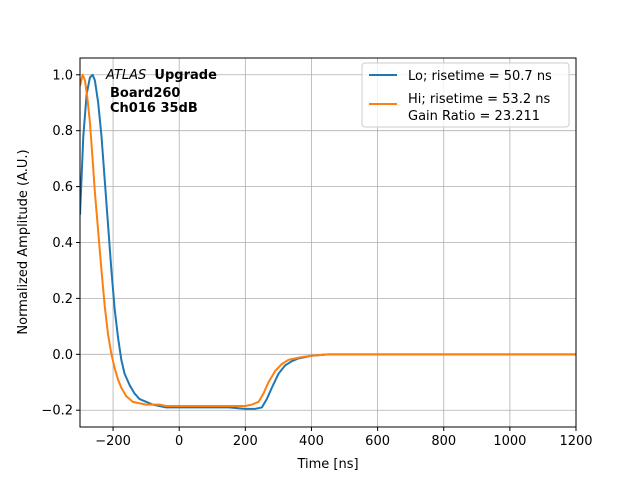 This screenshot has height=480, width=640. What do you see at coordinates (480, 76) in the screenshot?
I see `legend-label-lo: Lo; risetime = 50.7 ns` at bounding box center [480, 76].